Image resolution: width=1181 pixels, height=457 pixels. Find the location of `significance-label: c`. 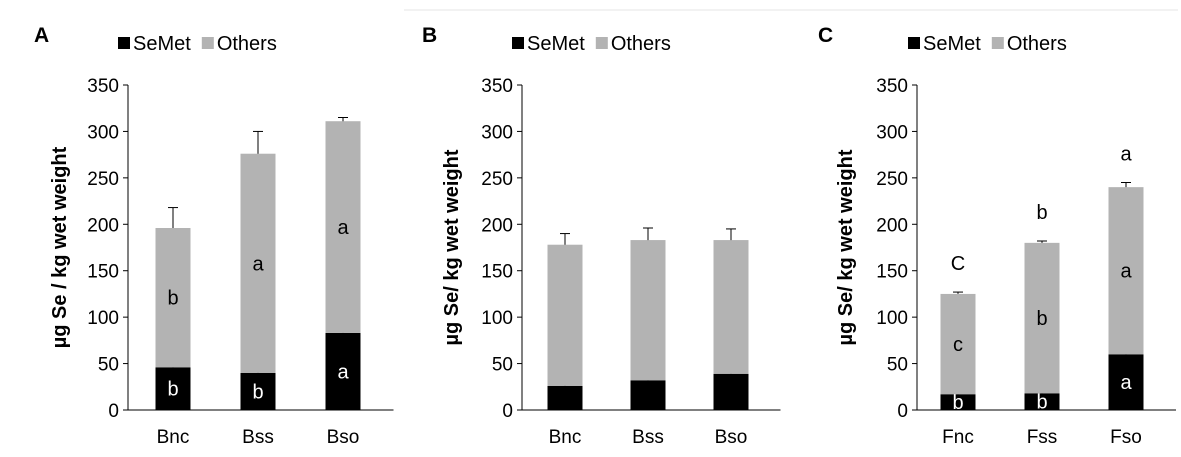

significance-label: c is located at coordinates (958, 345).